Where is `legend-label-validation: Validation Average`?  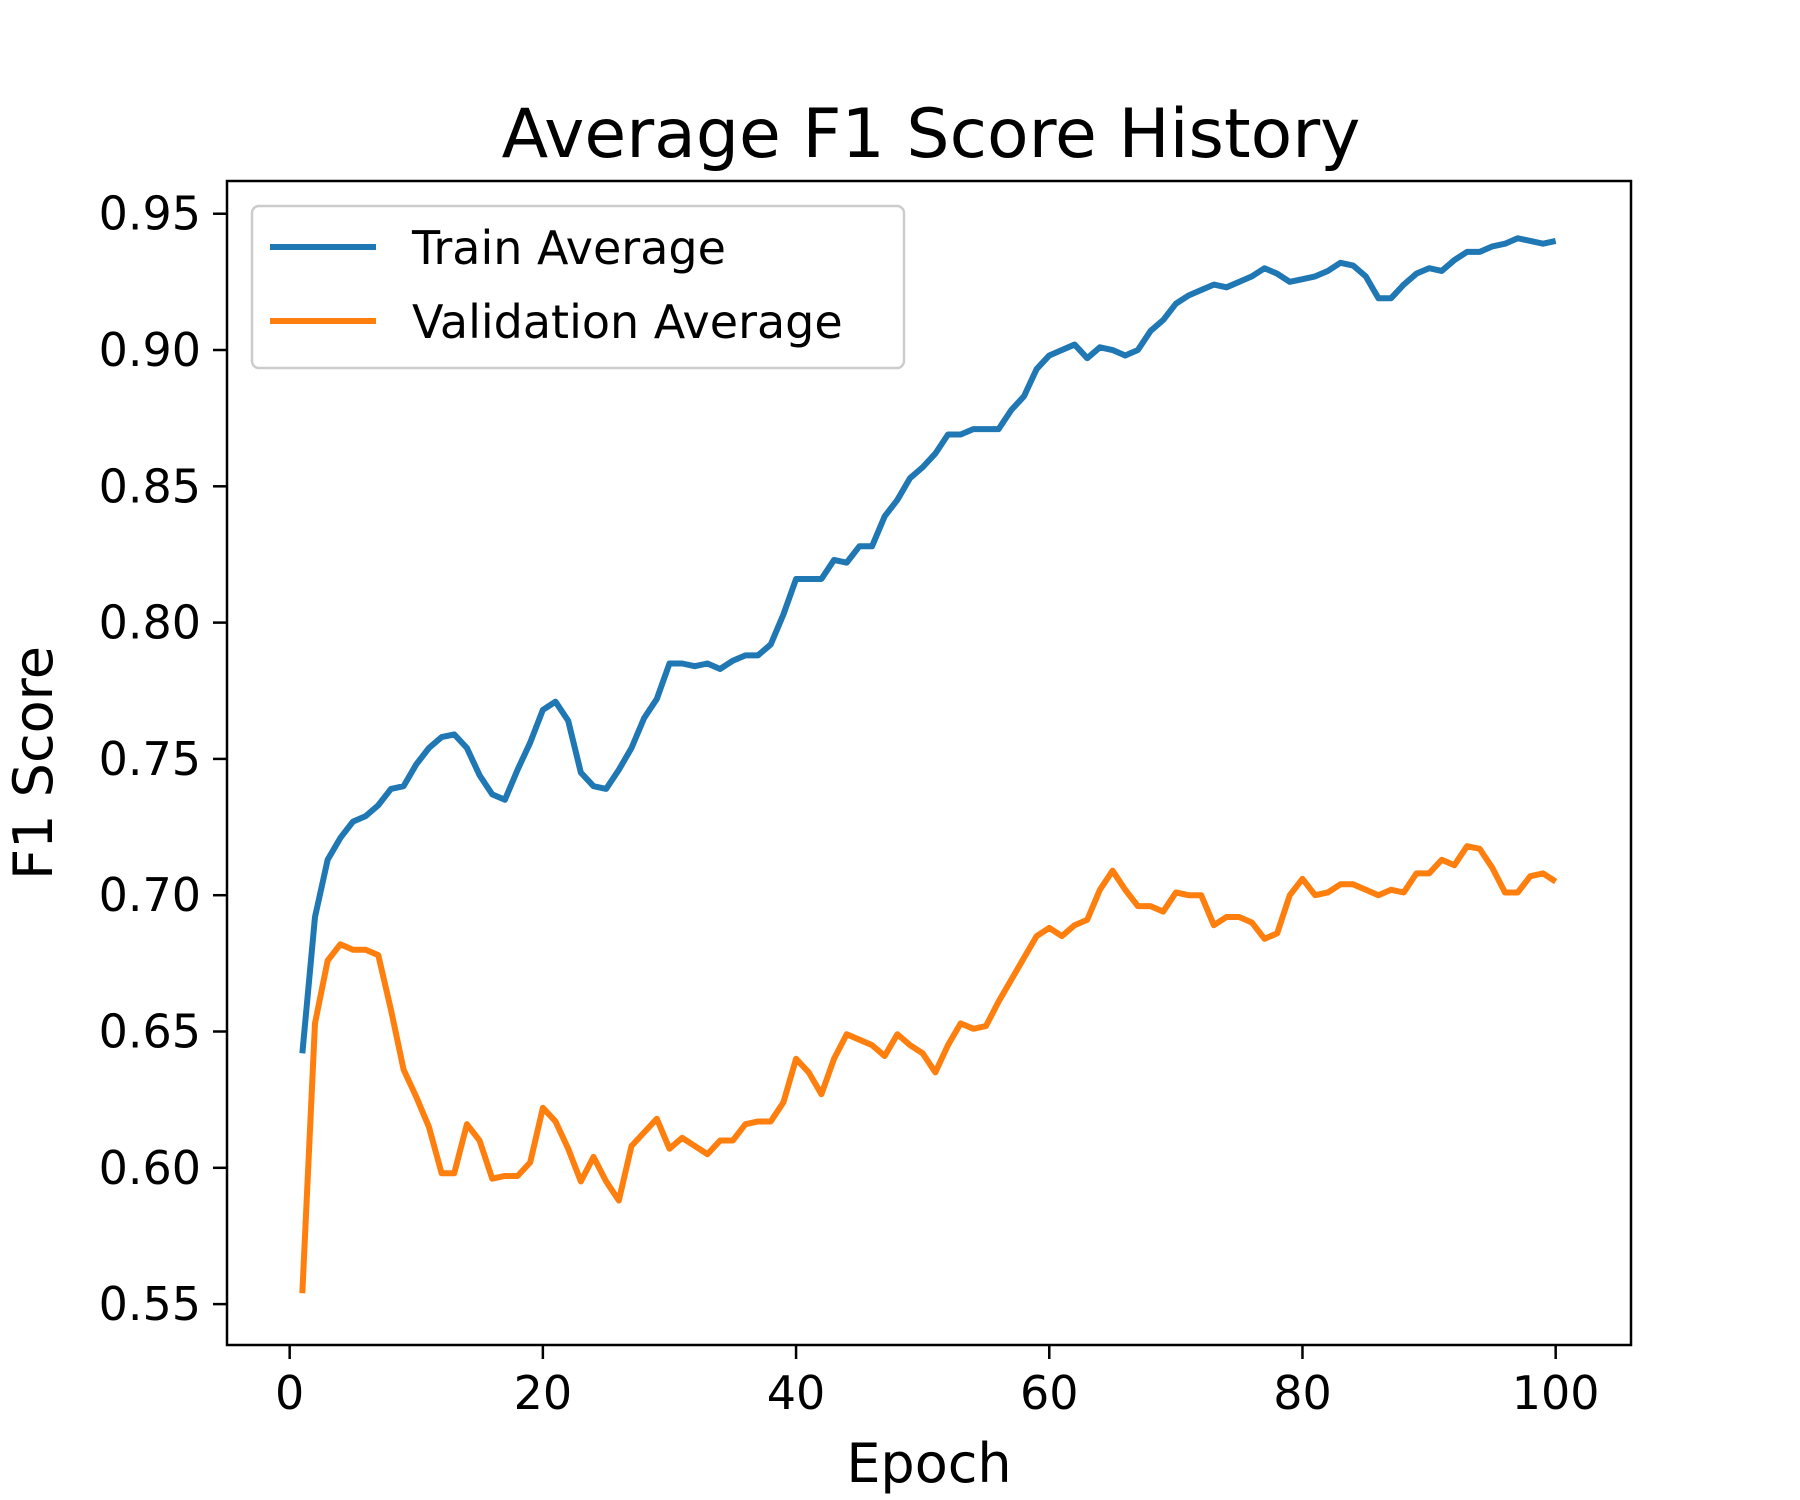
legend-label-validation: Validation Average is located at coordinates (627, 322).